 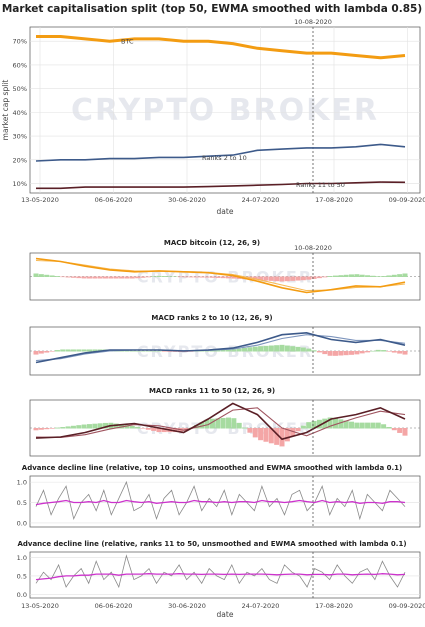 What do you see at coordinates (320, 185) in the screenshot?
I see `series-label-ranks-11-50: Ranks 11 to 50` at bounding box center [320, 185].